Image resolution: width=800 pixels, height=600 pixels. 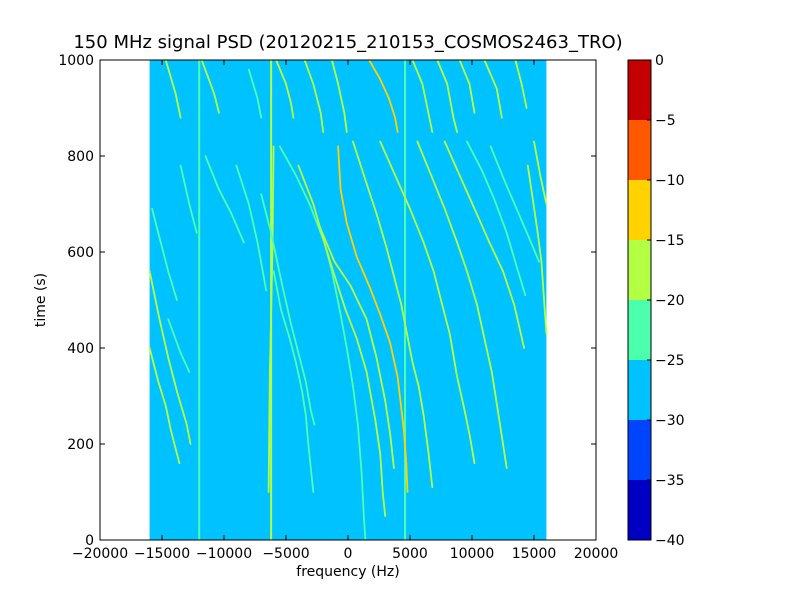 I want to click on y-tick-label: 1000, so click(x=76, y=61).